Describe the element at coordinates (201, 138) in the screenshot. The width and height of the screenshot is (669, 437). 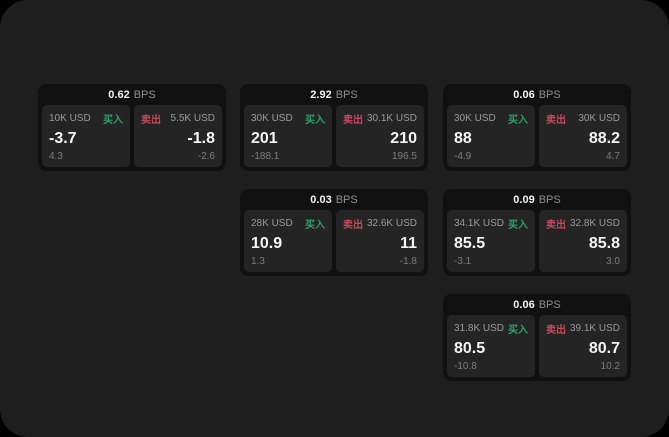
I see `sell-price: -1.8` at that location.